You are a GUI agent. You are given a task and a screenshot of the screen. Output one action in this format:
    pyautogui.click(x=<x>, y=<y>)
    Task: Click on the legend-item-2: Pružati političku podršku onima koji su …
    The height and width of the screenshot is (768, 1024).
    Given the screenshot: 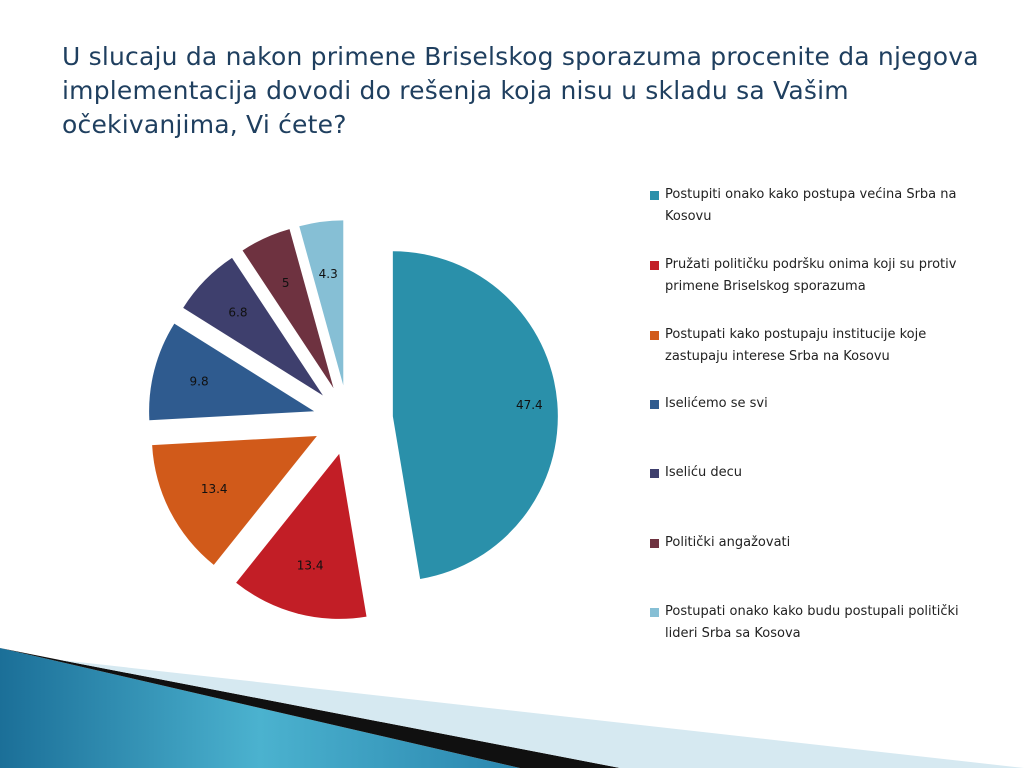 What is the action you would take?
    pyautogui.click(x=810, y=276)
    